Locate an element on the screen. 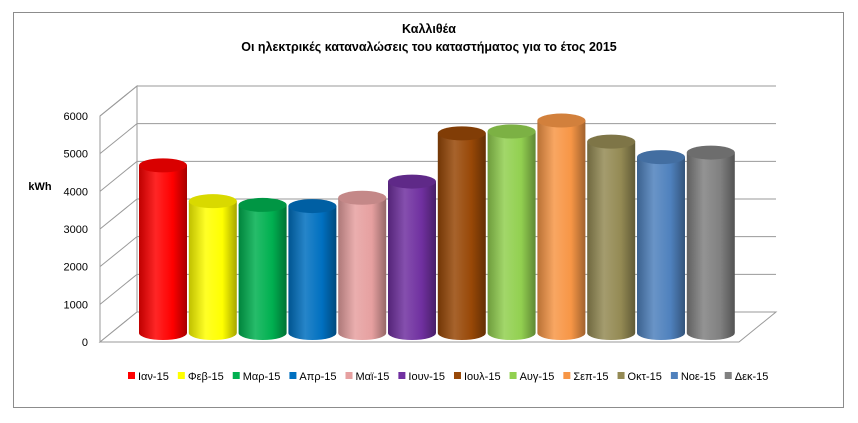  bar-Σεπ-15 is located at coordinates (561, 230).